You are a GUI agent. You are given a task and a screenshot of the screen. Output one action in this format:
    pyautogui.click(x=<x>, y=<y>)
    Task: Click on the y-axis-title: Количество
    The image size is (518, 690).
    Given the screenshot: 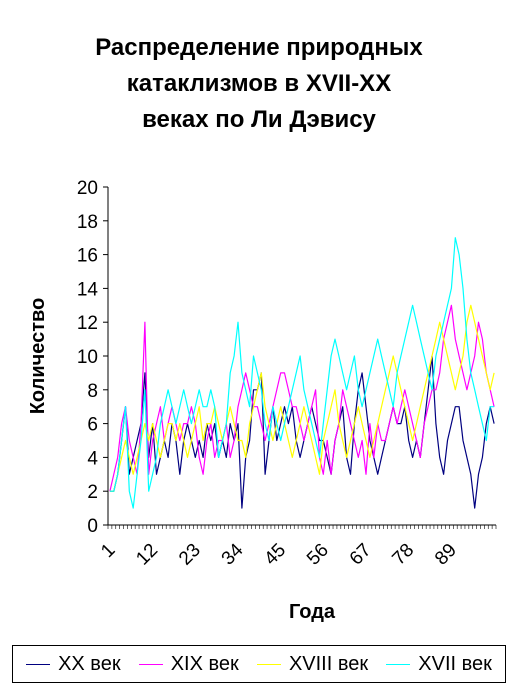 What is the action you would take?
    pyautogui.click(x=38, y=356)
    